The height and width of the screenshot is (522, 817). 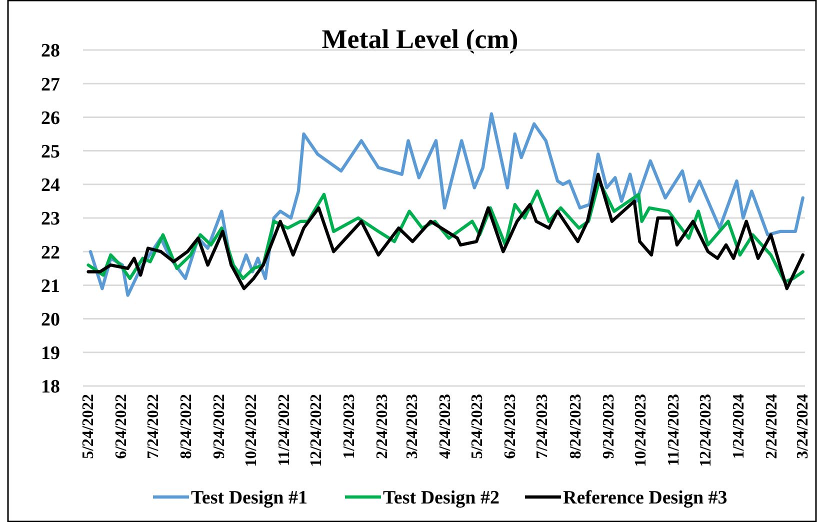 What do you see at coordinates (739, 426) in the screenshot?
I see `x-tick-label: 1/24/2024` at bounding box center [739, 426].